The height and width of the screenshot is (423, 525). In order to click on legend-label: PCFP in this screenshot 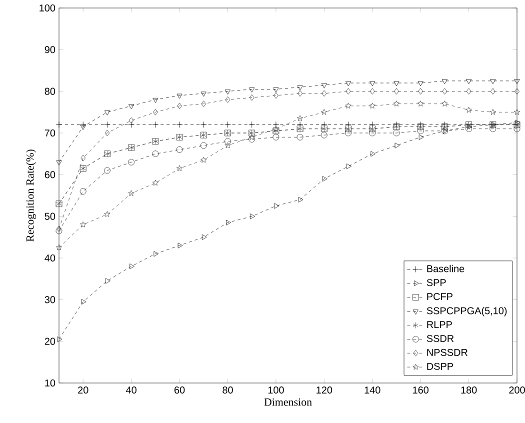, I will do `click(439, 296)`.